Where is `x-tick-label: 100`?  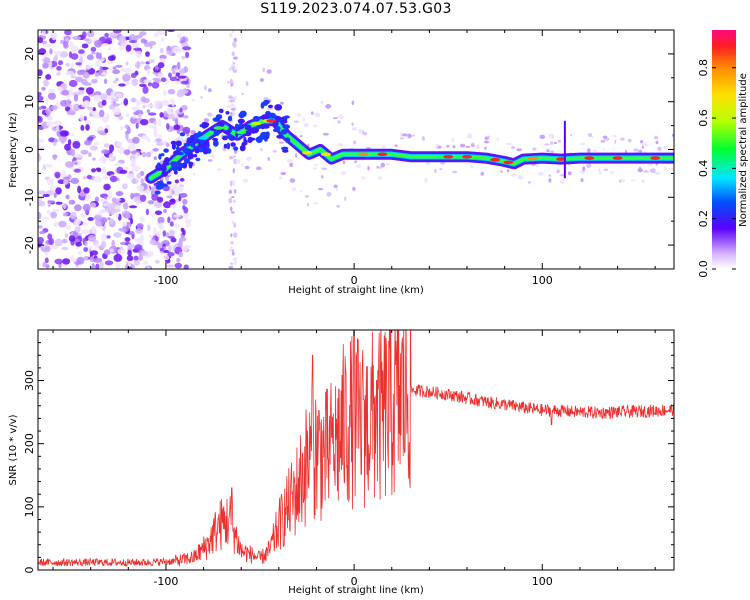
x-tick-label: 100 is located at coordinates (542, 280).